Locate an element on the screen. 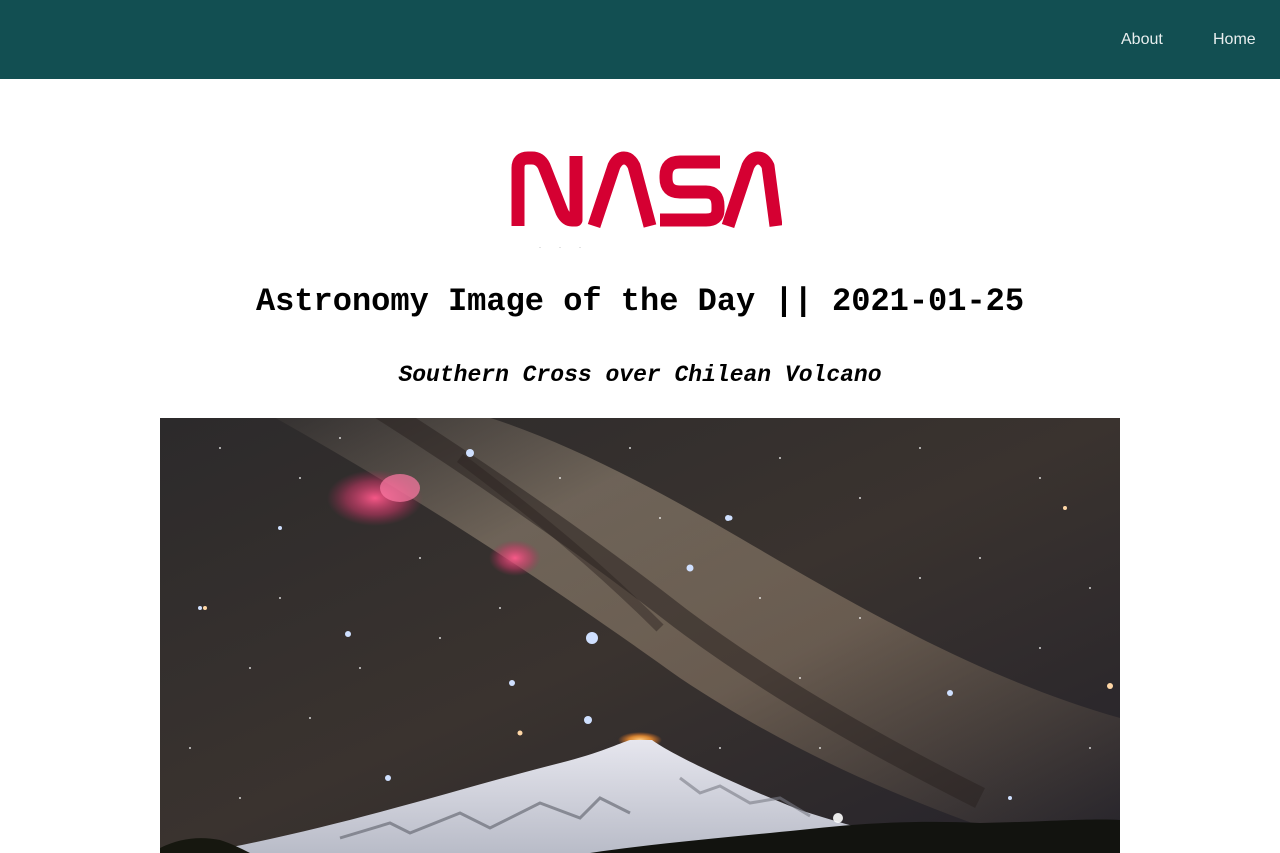 This screenshot has height=853, width=1280. nasa-logo is located at coordinates (646, 198).